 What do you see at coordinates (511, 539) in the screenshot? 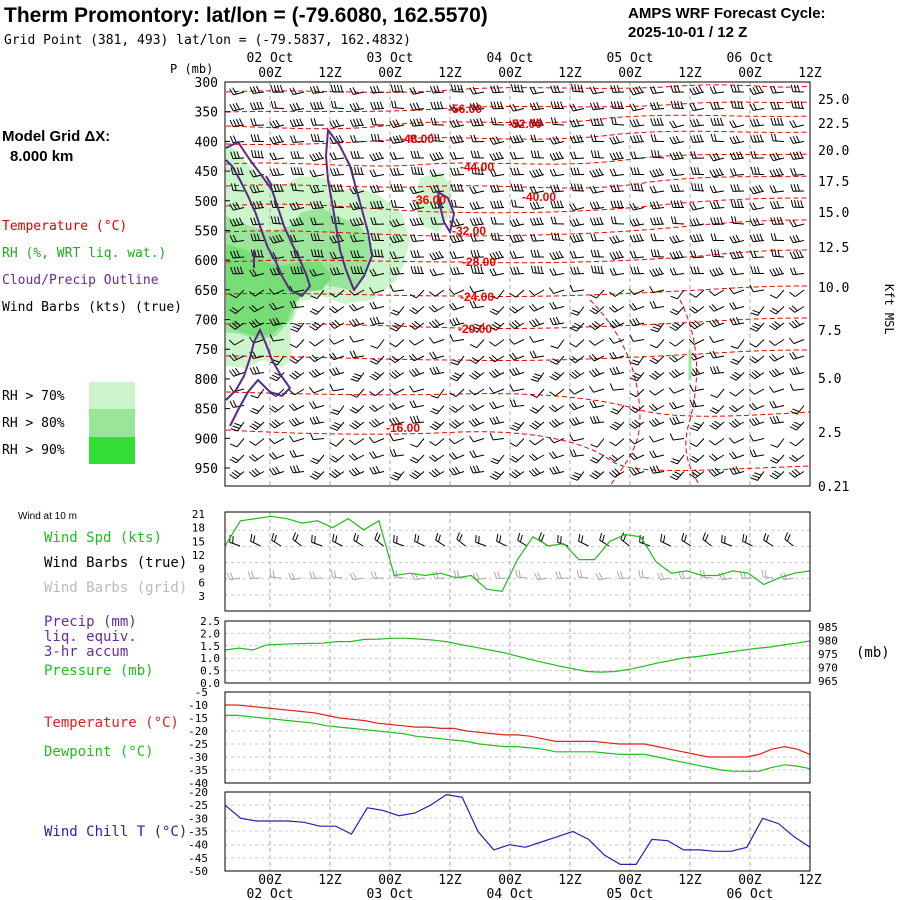
I see `wind-barbs-true` at bounding box center [511, 539].